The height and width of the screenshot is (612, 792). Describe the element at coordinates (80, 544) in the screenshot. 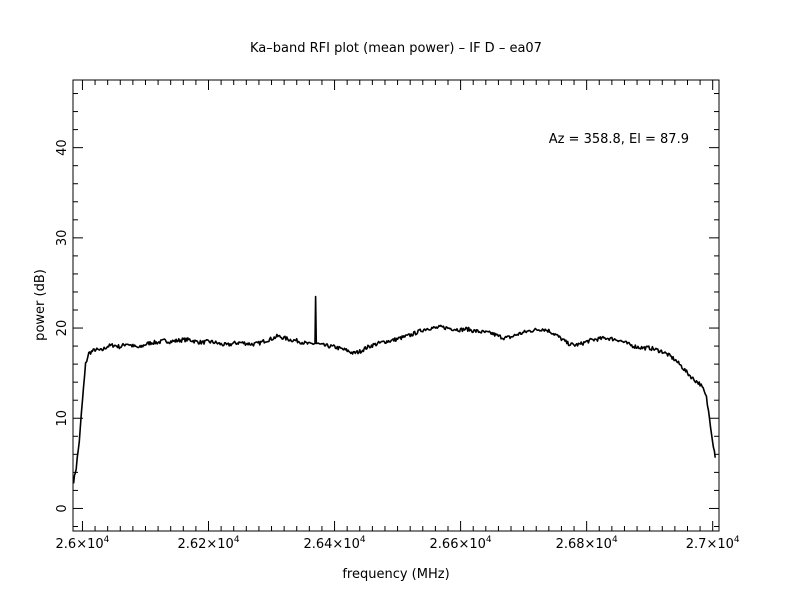

I see `x-tick-mantissa: 2.6×10` at that location.